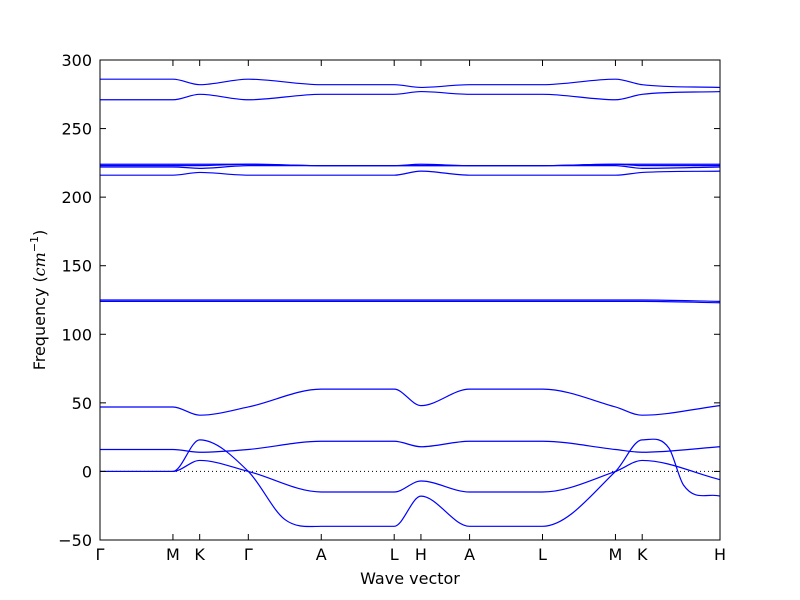  What do you see at coordinates (87, 471) in the screenshot?
I see `y-tick-label: 0` at bounding box center [87, 471].